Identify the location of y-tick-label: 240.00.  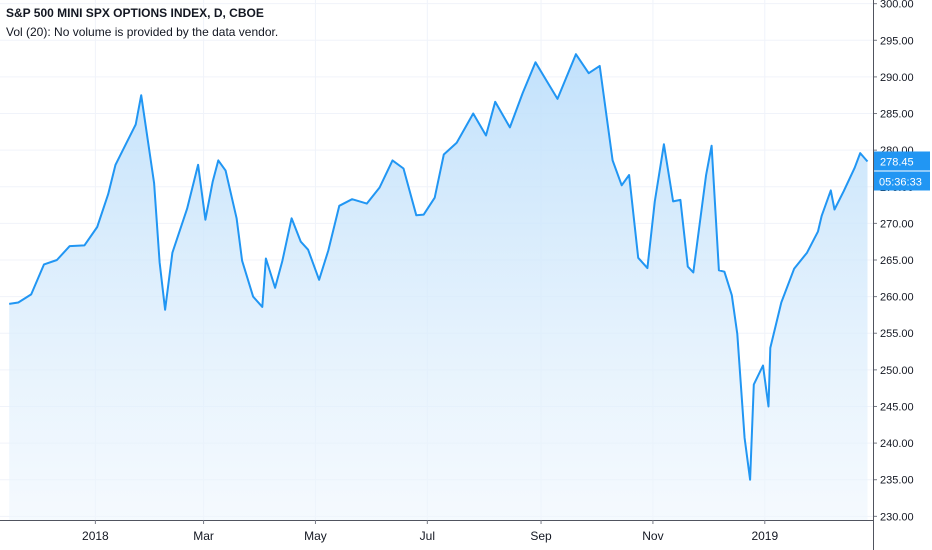
(897, 444).